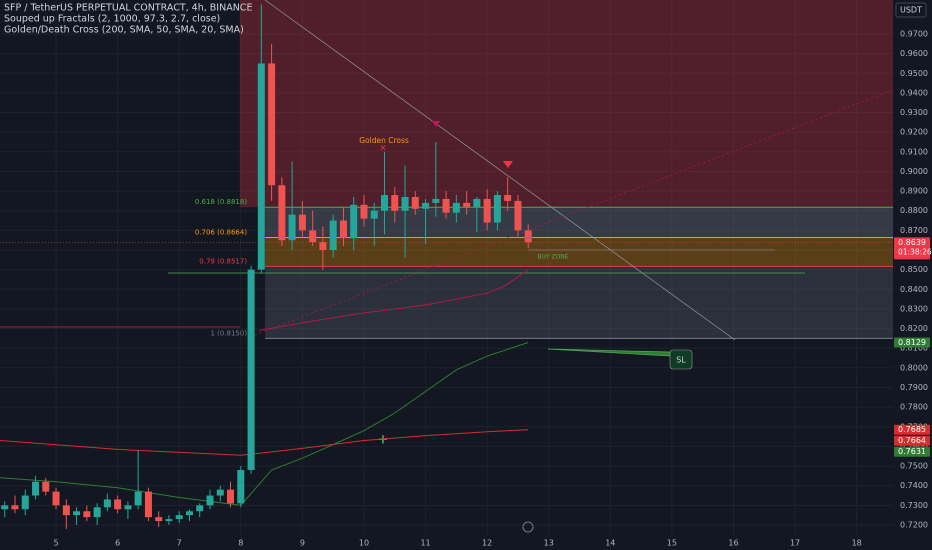  What do you see at coordinates (221, 202) in the screenshot?
I see `fib-label: 0.618 (0.8818)` at bounding box center [221, 202].